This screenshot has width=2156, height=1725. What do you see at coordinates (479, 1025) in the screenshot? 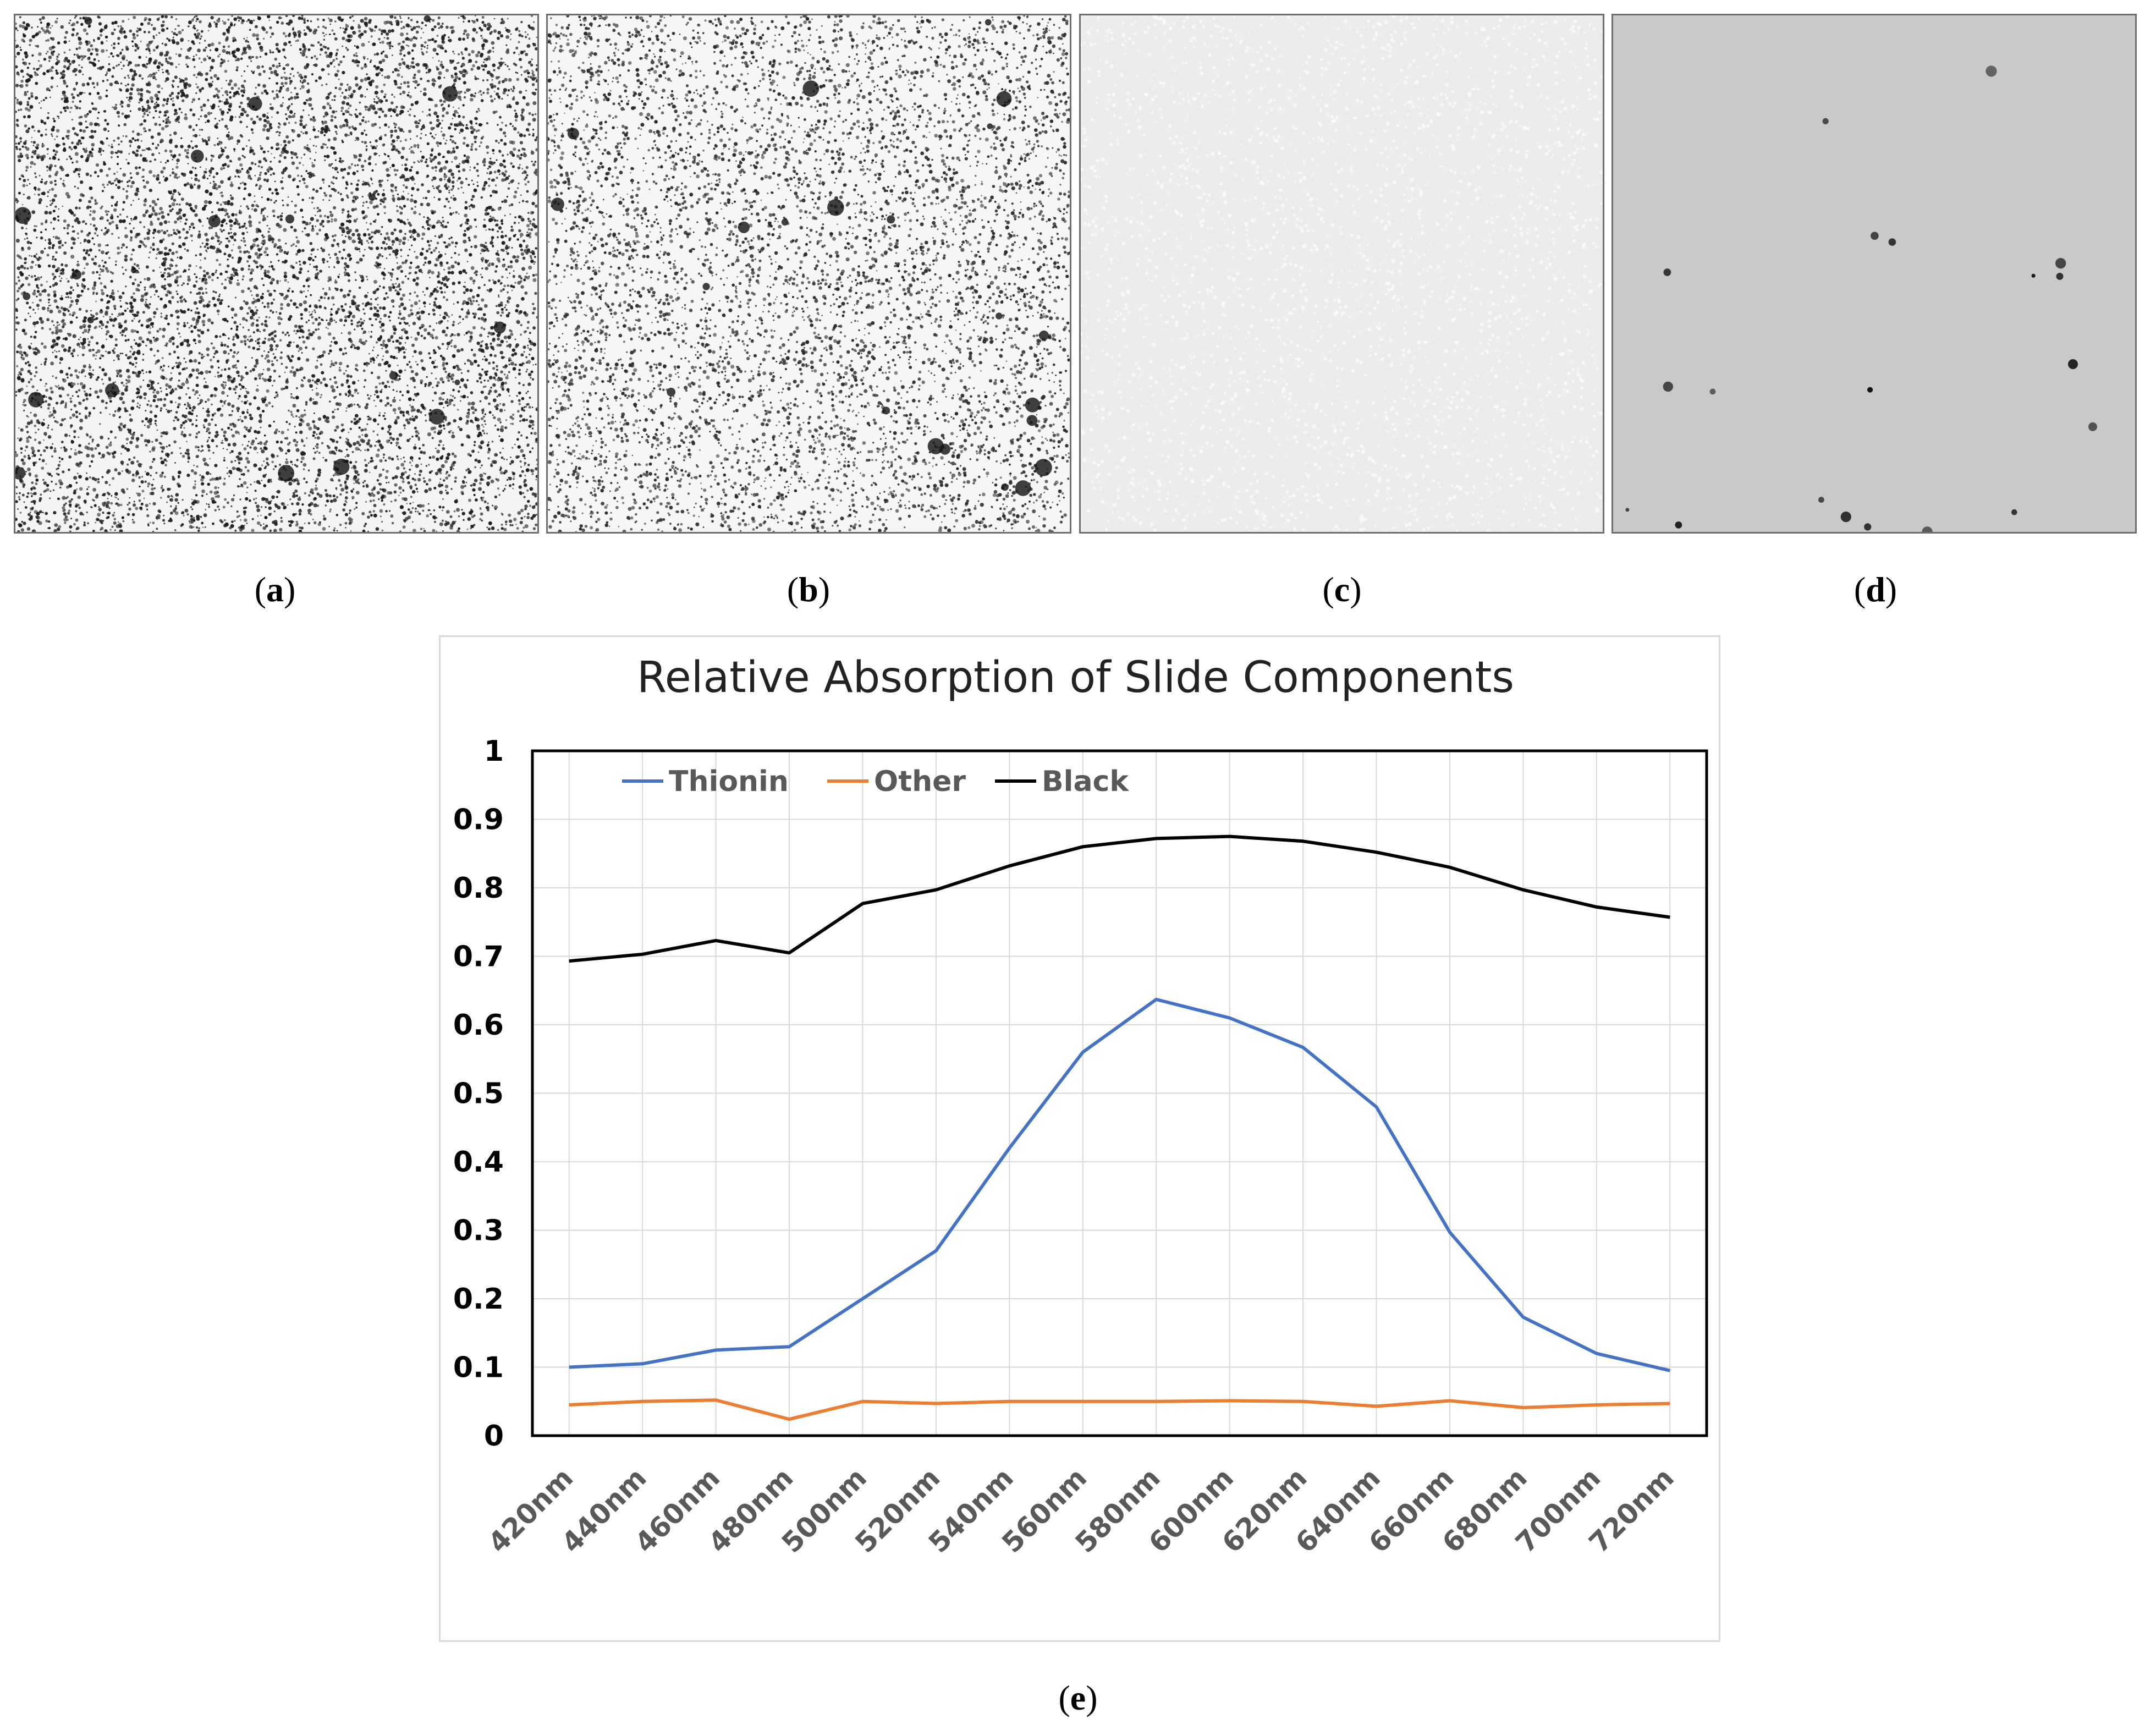
I see `y-tick-label: 0.6` at bounding box center [479, 1025].